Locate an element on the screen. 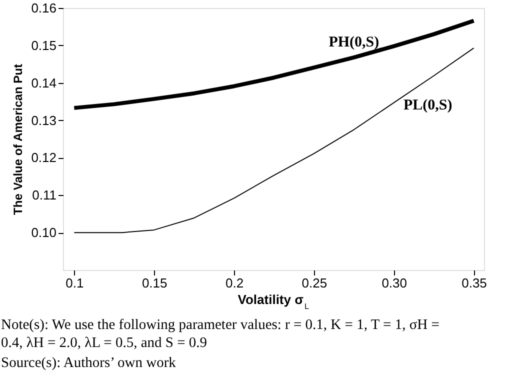 Image resolution: width=520 pixels, height=380 pixels. x-tick-label: 0.35 is located at coordinates (474, 283).